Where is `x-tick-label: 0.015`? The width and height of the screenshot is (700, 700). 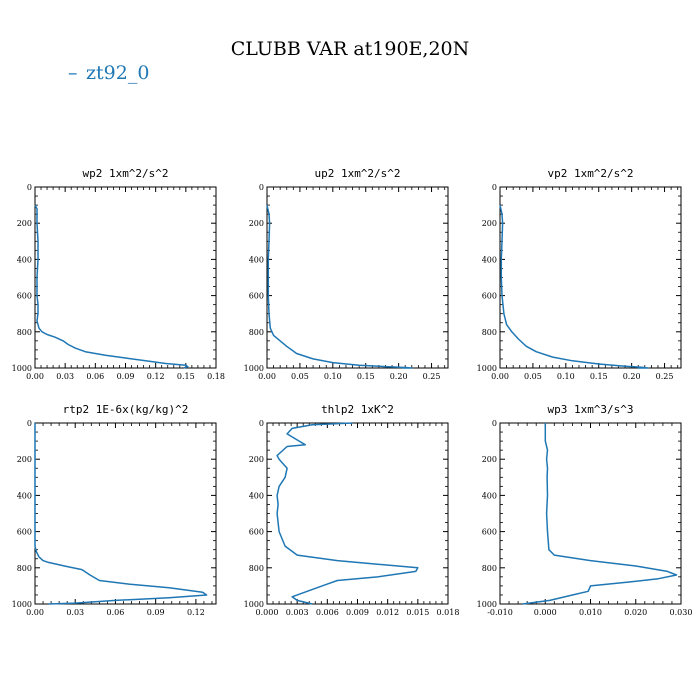 x-tick-label: 0.015 is located at coordinates (417, 612).